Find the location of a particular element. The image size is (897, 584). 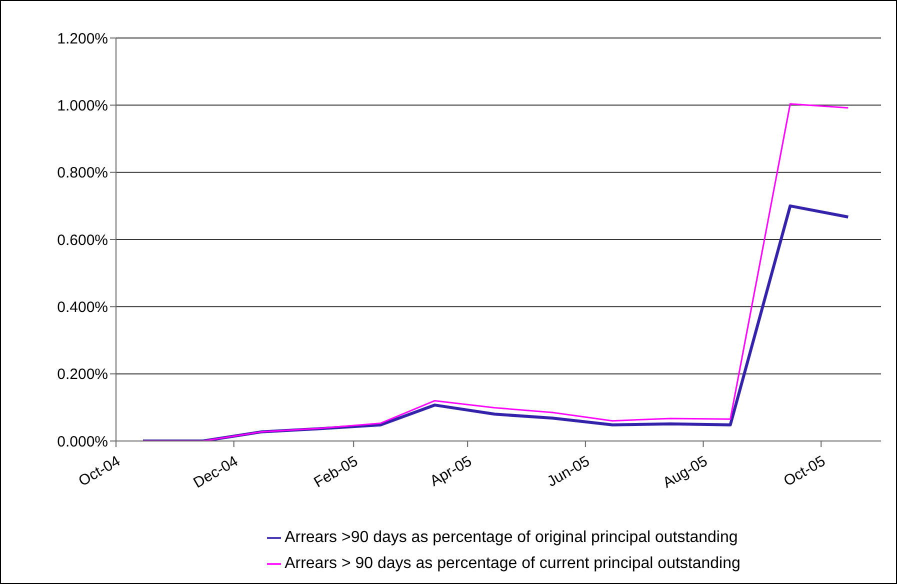

y-tick-label: 0.400% is located at coordinates (82, 307).